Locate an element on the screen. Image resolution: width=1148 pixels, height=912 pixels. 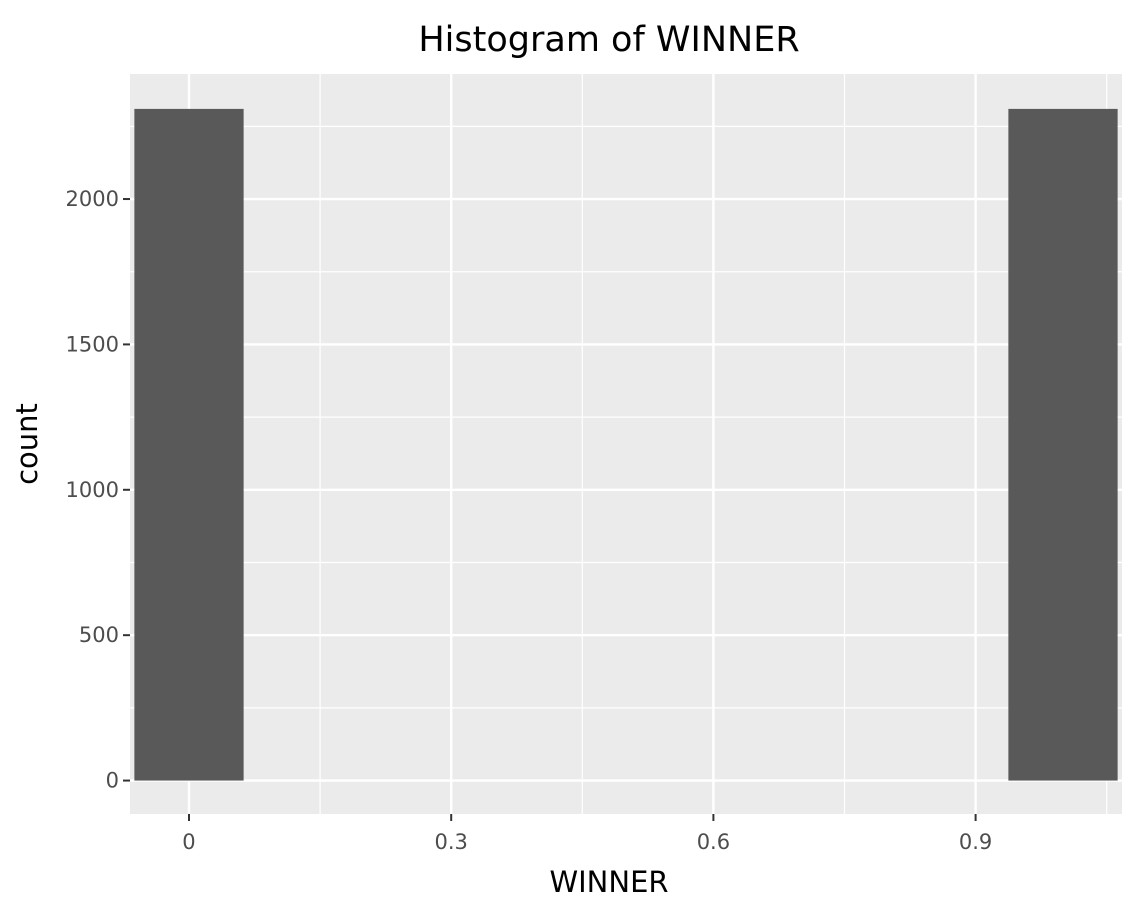
y-axis-title: count is located at coordinates (27, 444).